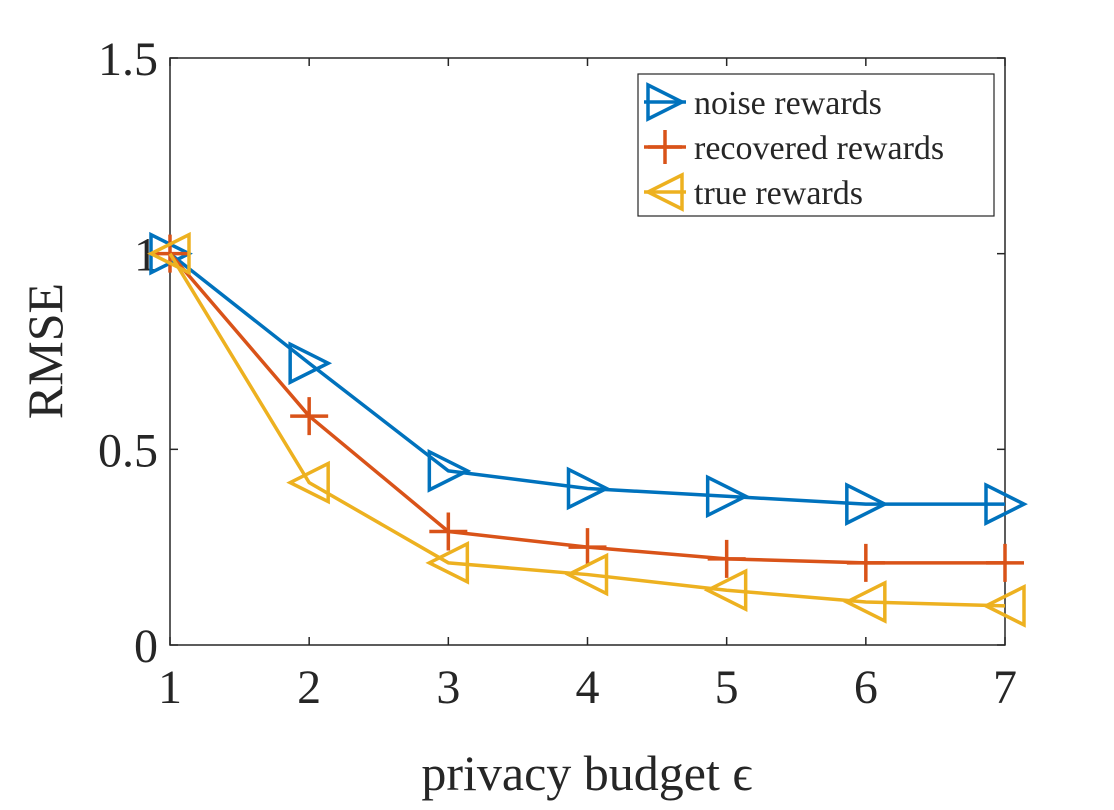 Image resolution: width=1114 pixels, height=810 pixels. What do you see at coordinates (128, 450) in the screenshot?
I see `y-tick-label: 0.5` at bounding box center [128, 450].